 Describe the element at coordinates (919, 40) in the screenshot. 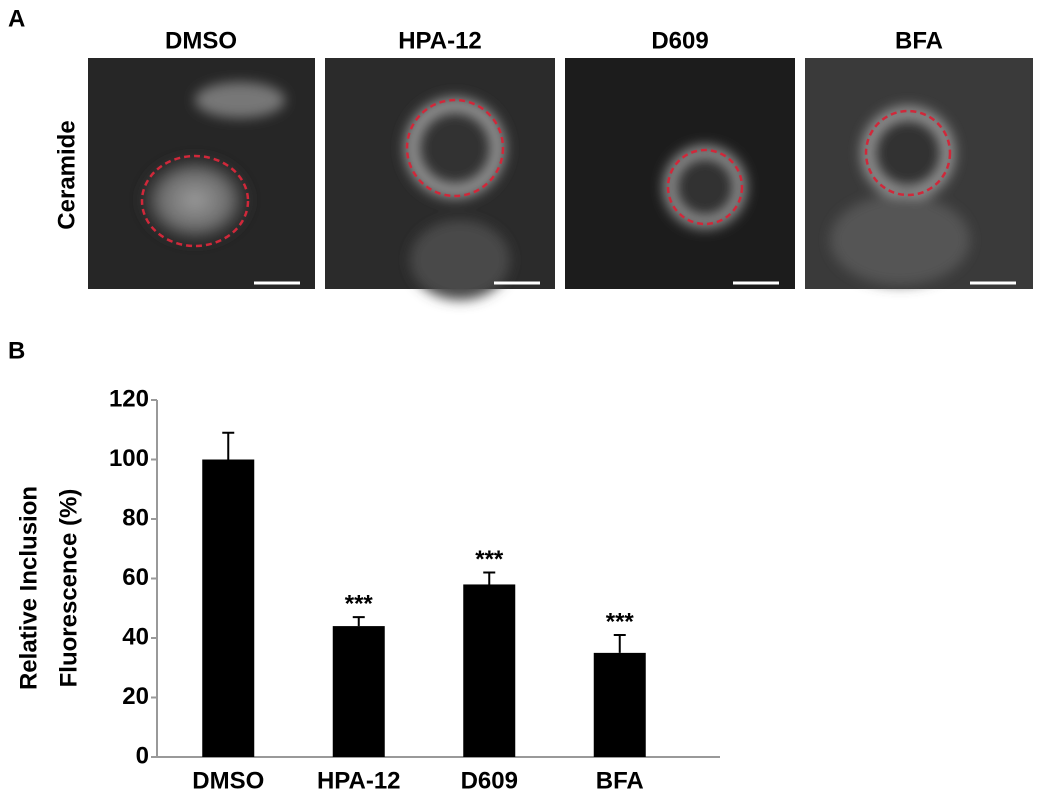

I see `image-title: BFA` at that location.